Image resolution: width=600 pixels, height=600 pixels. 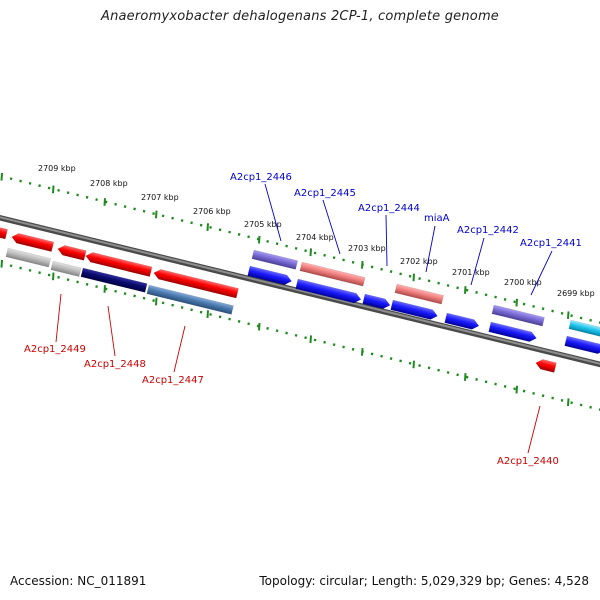 What do you see at coordinates (160, 197) in the screenshot?
I see `scale-tick-label: 2707 kbp` at bounding box center [160, 197].